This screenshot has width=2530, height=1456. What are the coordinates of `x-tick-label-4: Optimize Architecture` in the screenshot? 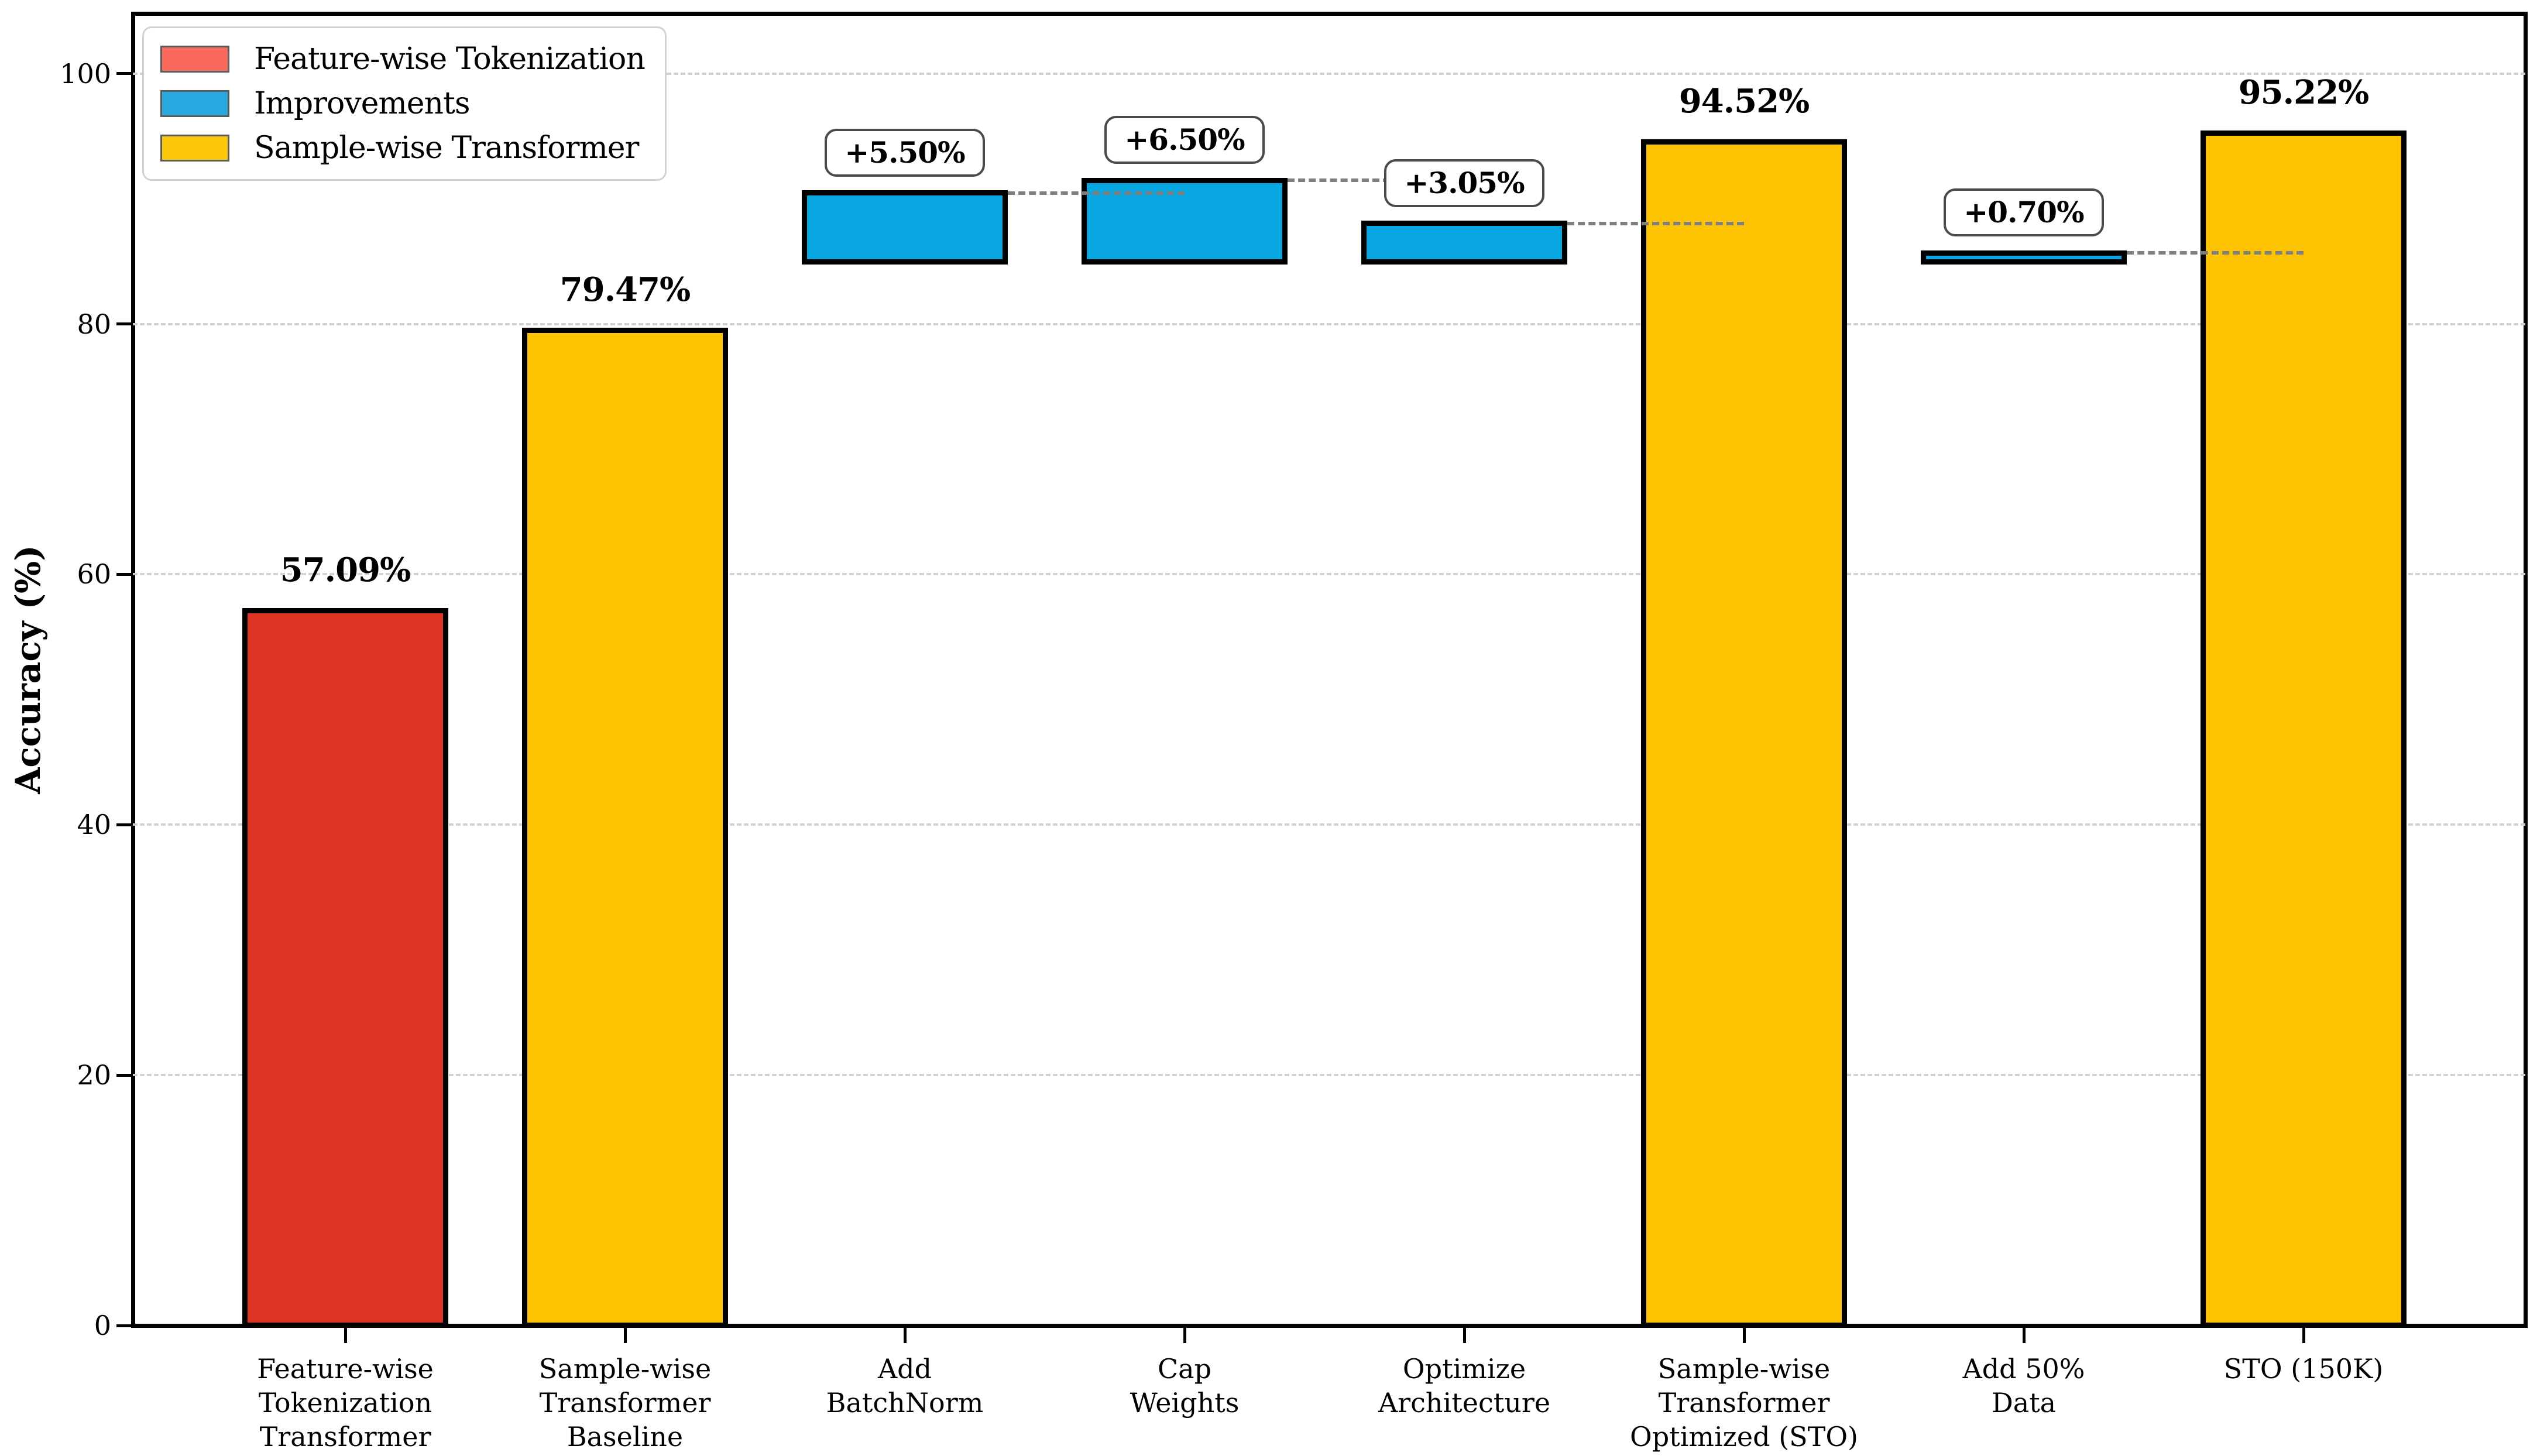 It's located at (1464, 1386).